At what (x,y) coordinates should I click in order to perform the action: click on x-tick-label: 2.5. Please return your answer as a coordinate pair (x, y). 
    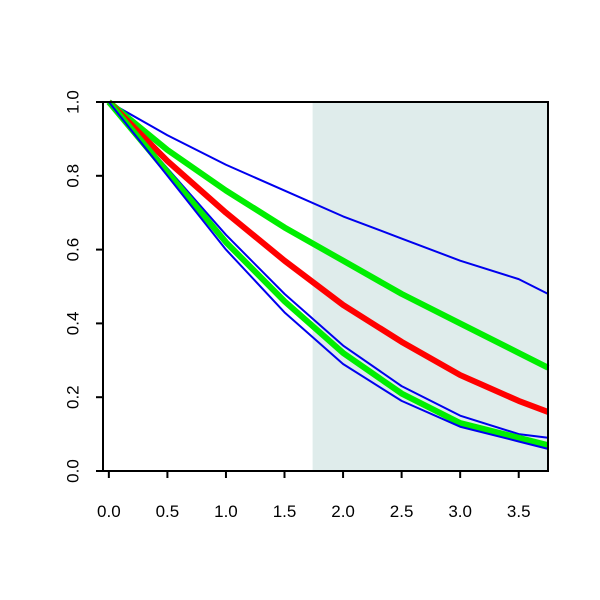
    Looking at the image, I should click on (402, 511).